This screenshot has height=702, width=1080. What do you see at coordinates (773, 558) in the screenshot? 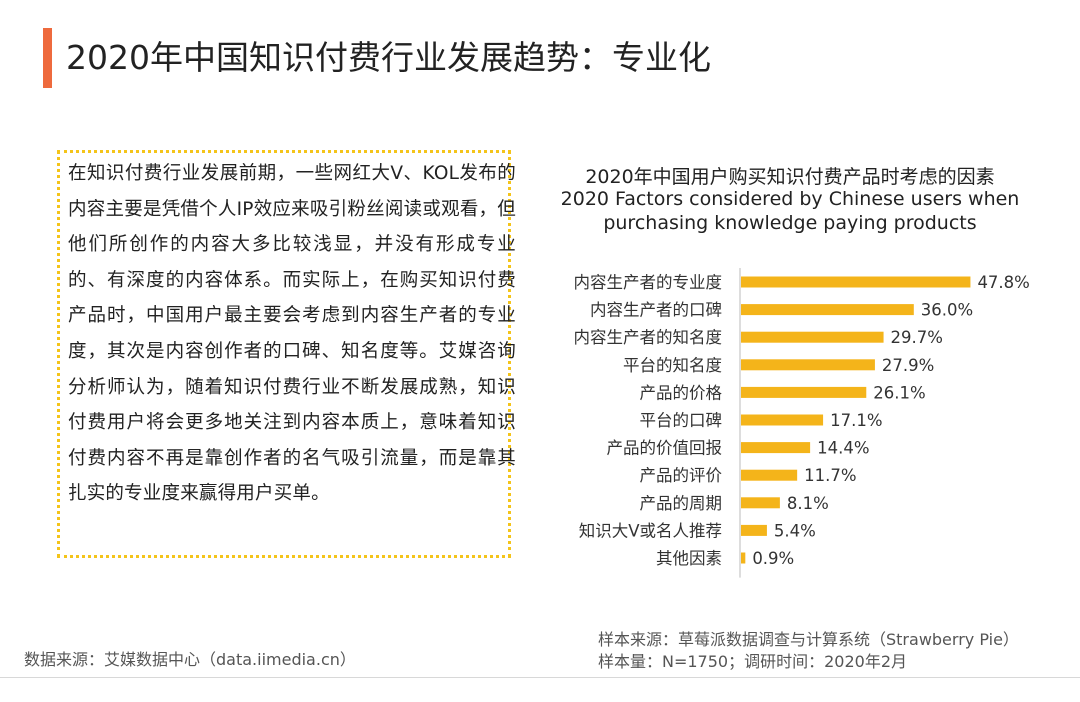
I see `value-label: 0.9%` at bounding box center [773, 558].